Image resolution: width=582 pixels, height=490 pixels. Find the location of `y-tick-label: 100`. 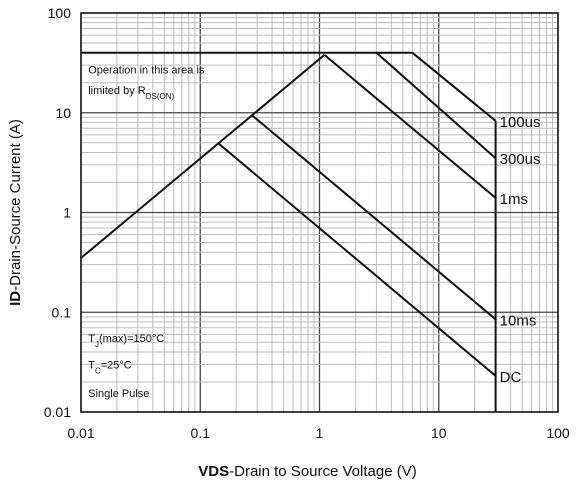

y-tick-label: 100 is located at coordinates (60, 13).